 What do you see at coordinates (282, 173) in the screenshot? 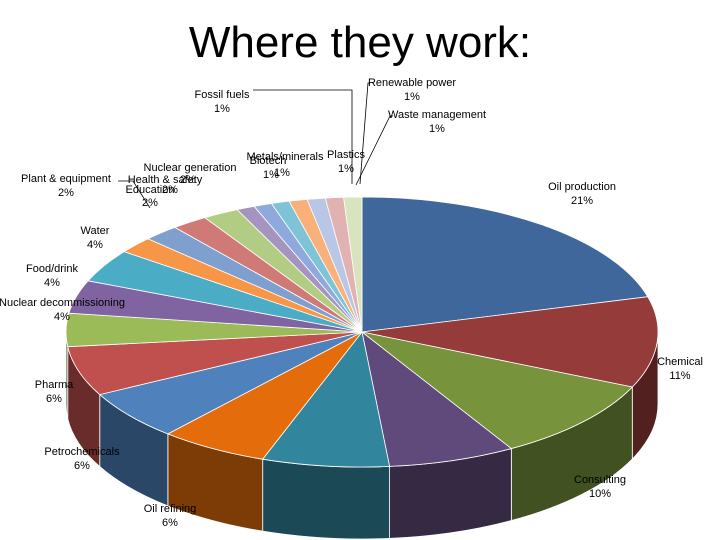
I see `slice-value-17: 1%` at bounding box center [282, 173].